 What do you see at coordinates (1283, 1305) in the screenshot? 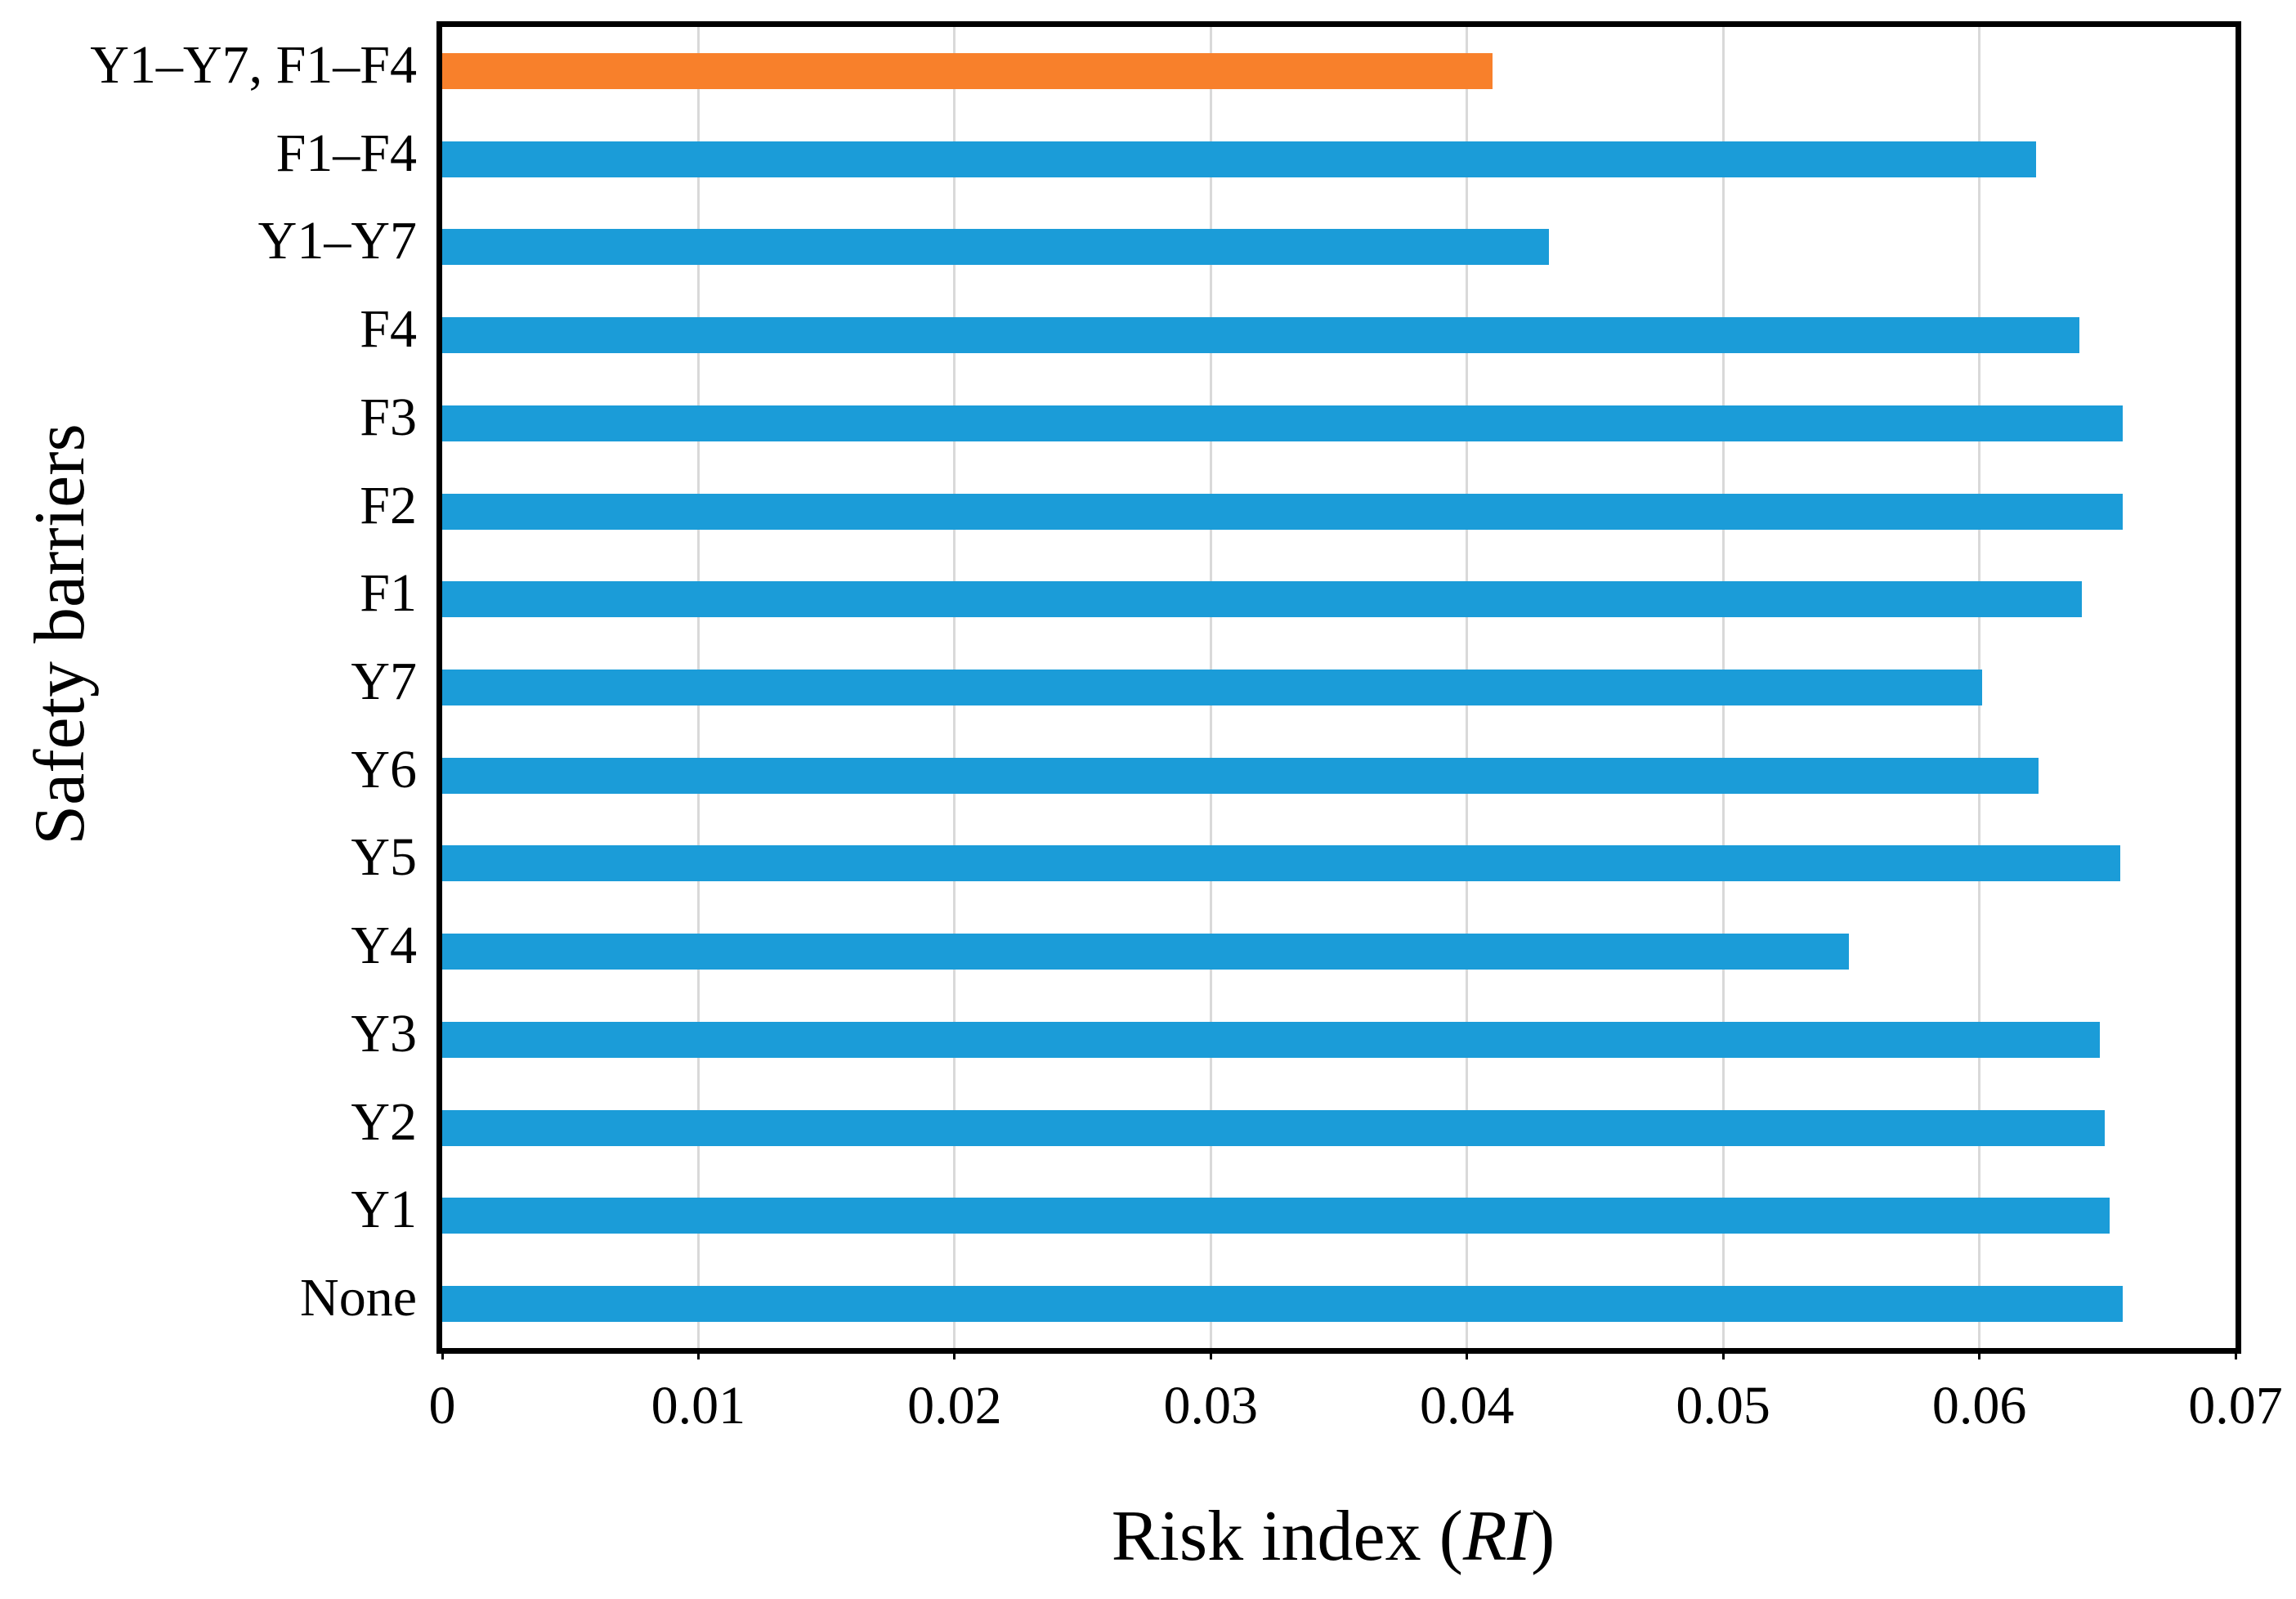
I see `bar-None` at bounding box center [1283, 1305].